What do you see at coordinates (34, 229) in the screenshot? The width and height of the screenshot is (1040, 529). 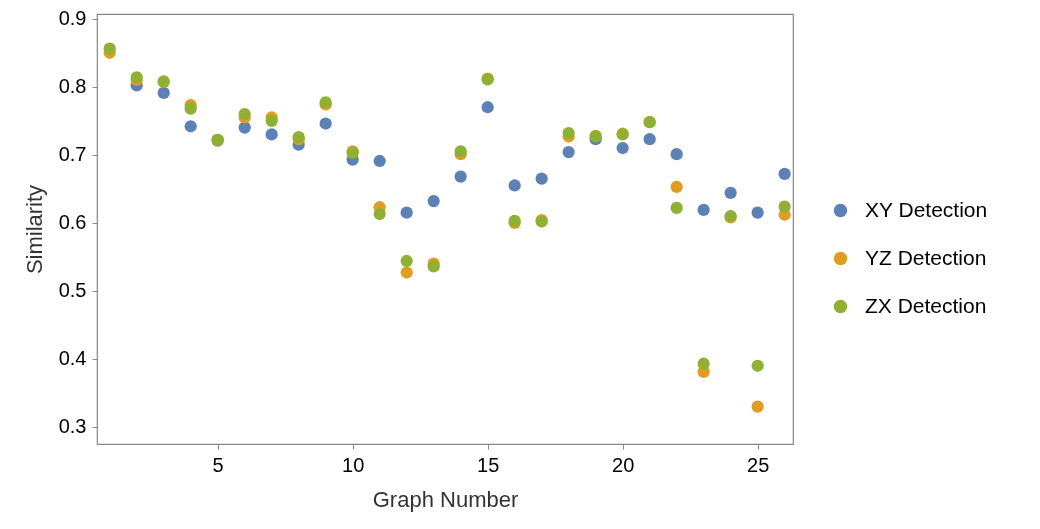 I see `y-axis-title: Similarity` at bounding box center [34, 229].